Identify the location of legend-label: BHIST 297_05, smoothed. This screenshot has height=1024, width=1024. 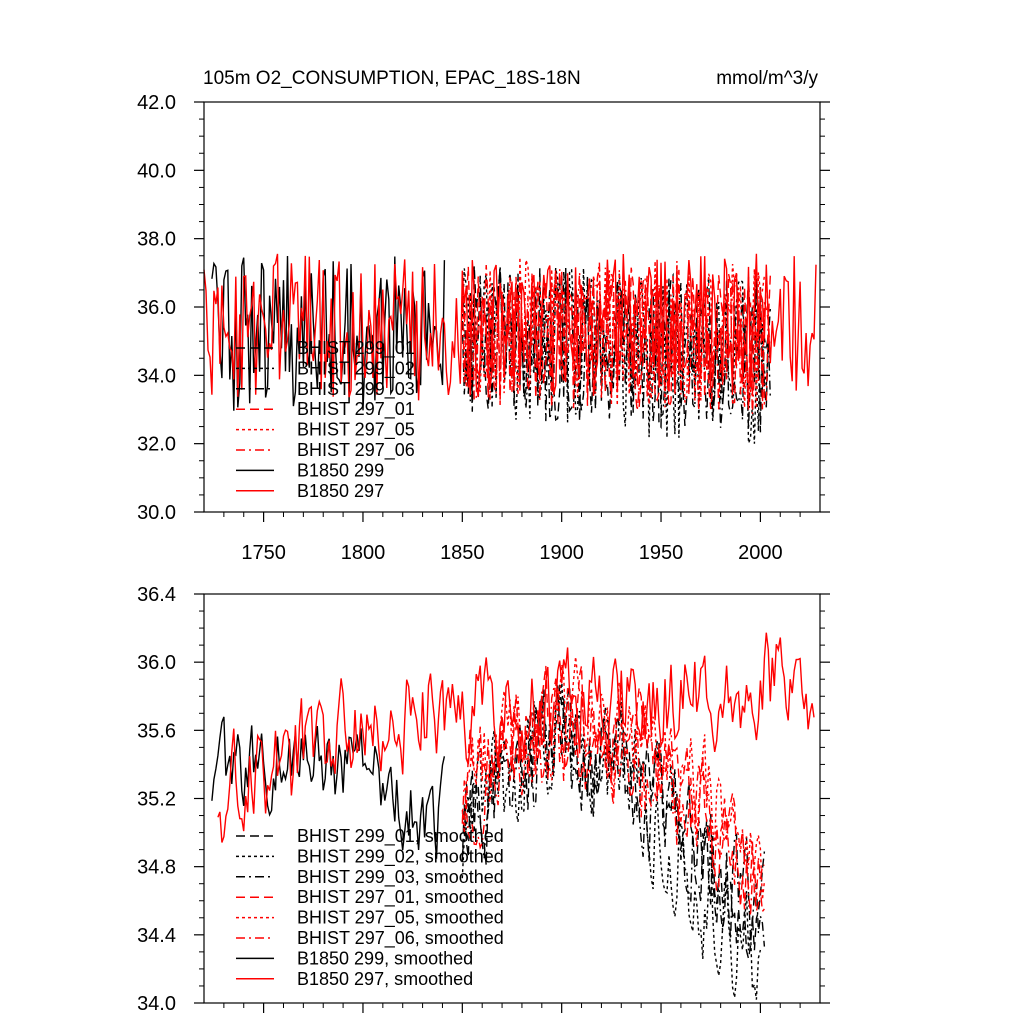
(400, 918).